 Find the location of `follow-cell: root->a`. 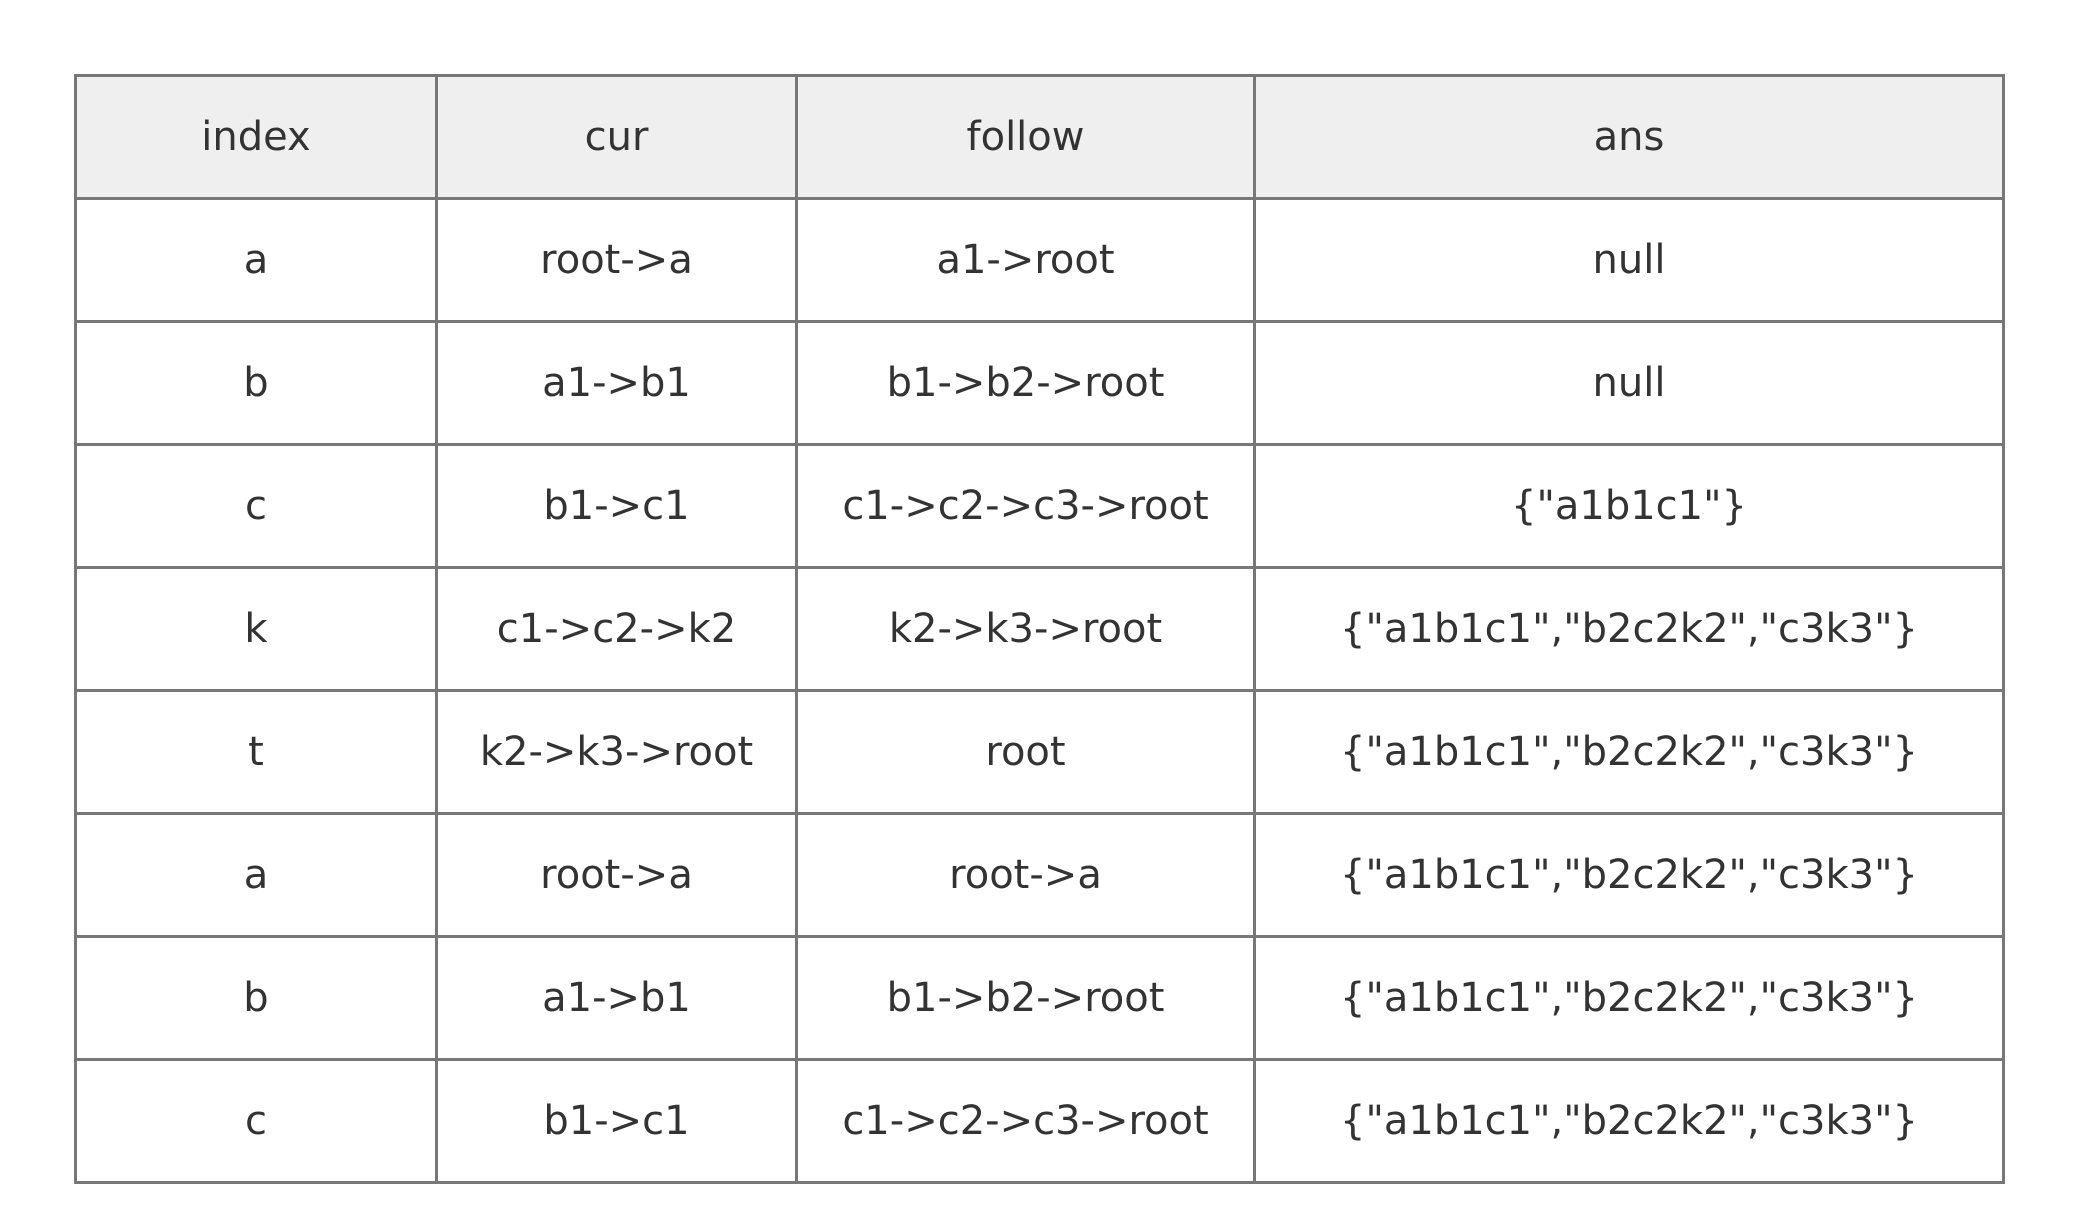

follow-cell: root->a is located at coordinates (1025, 875).